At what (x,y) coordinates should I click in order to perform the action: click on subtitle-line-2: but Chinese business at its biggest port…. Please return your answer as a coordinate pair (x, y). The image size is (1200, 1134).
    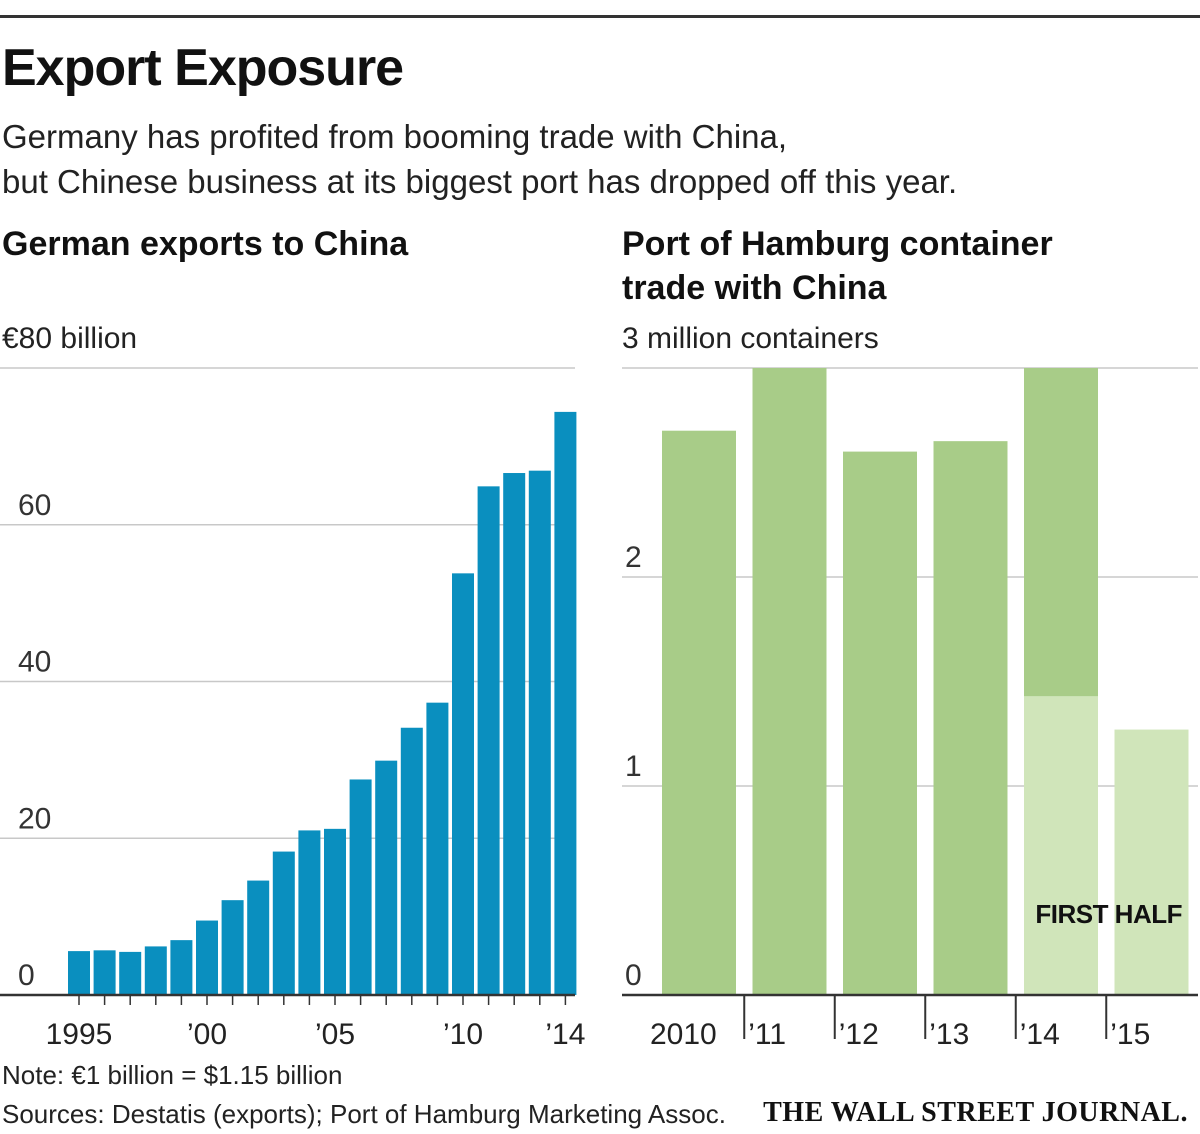
    Looking at the image, I should click on (480, 181).